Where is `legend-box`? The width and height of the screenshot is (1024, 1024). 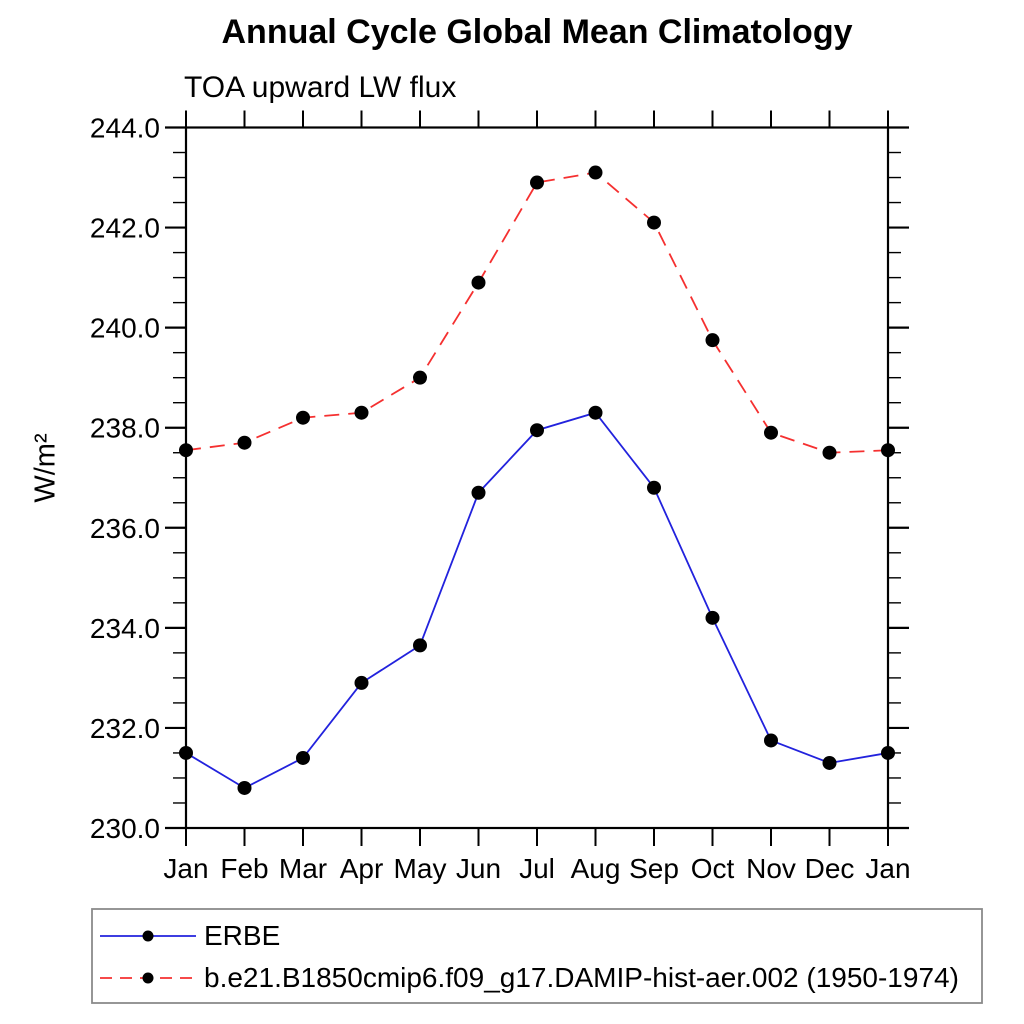
legend-box is located at coordinates (537, 956).